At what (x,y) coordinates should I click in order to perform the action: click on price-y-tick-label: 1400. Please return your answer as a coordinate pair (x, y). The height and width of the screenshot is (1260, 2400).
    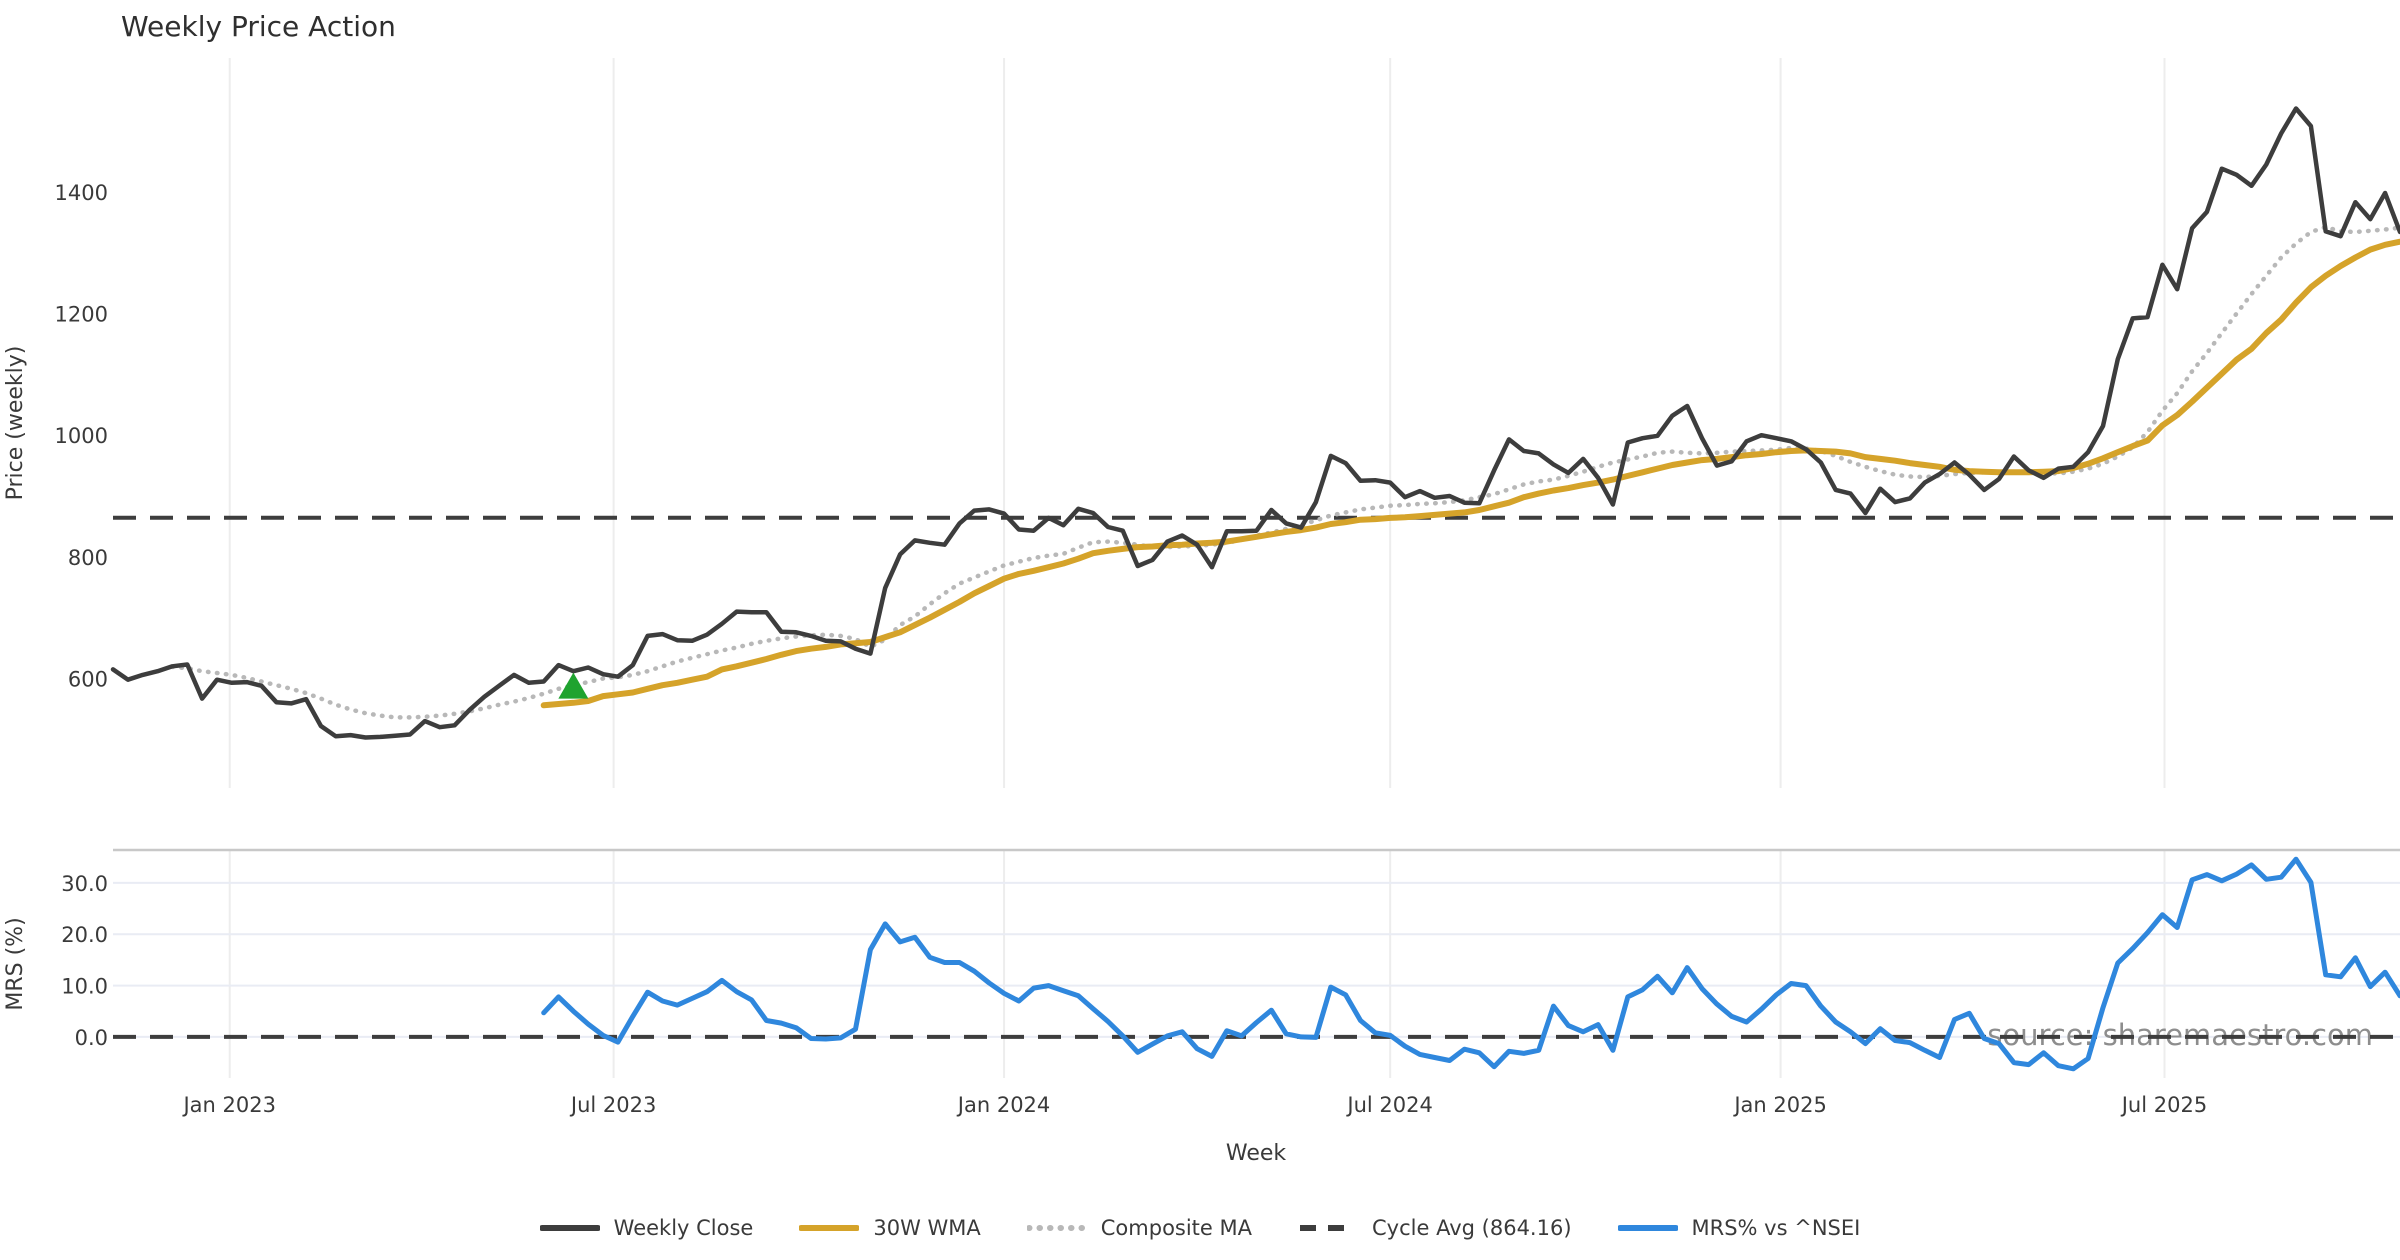
    Looking at the image, I should click on (81, 193).